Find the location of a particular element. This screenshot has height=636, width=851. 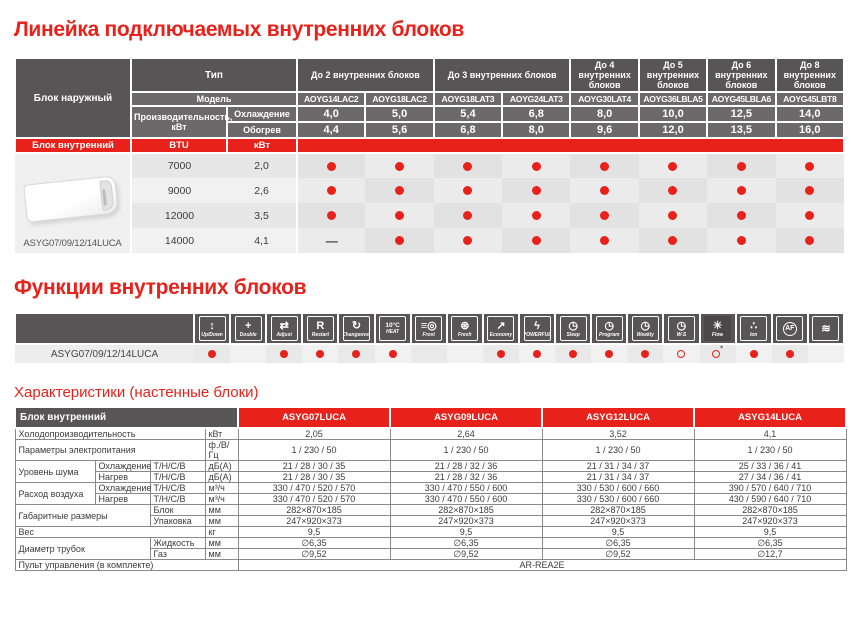

sleep-timer-header-cell: ◷ Sleep is located at coordinates (573, 328).